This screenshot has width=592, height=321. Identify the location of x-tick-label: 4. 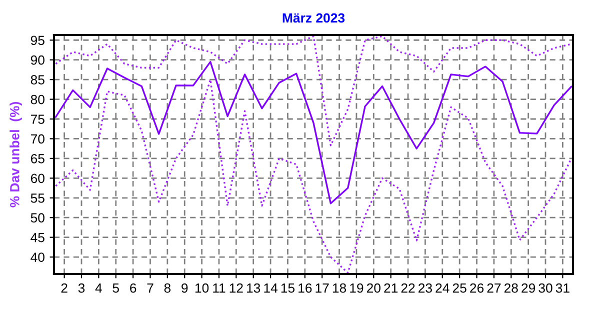
(98, 288).